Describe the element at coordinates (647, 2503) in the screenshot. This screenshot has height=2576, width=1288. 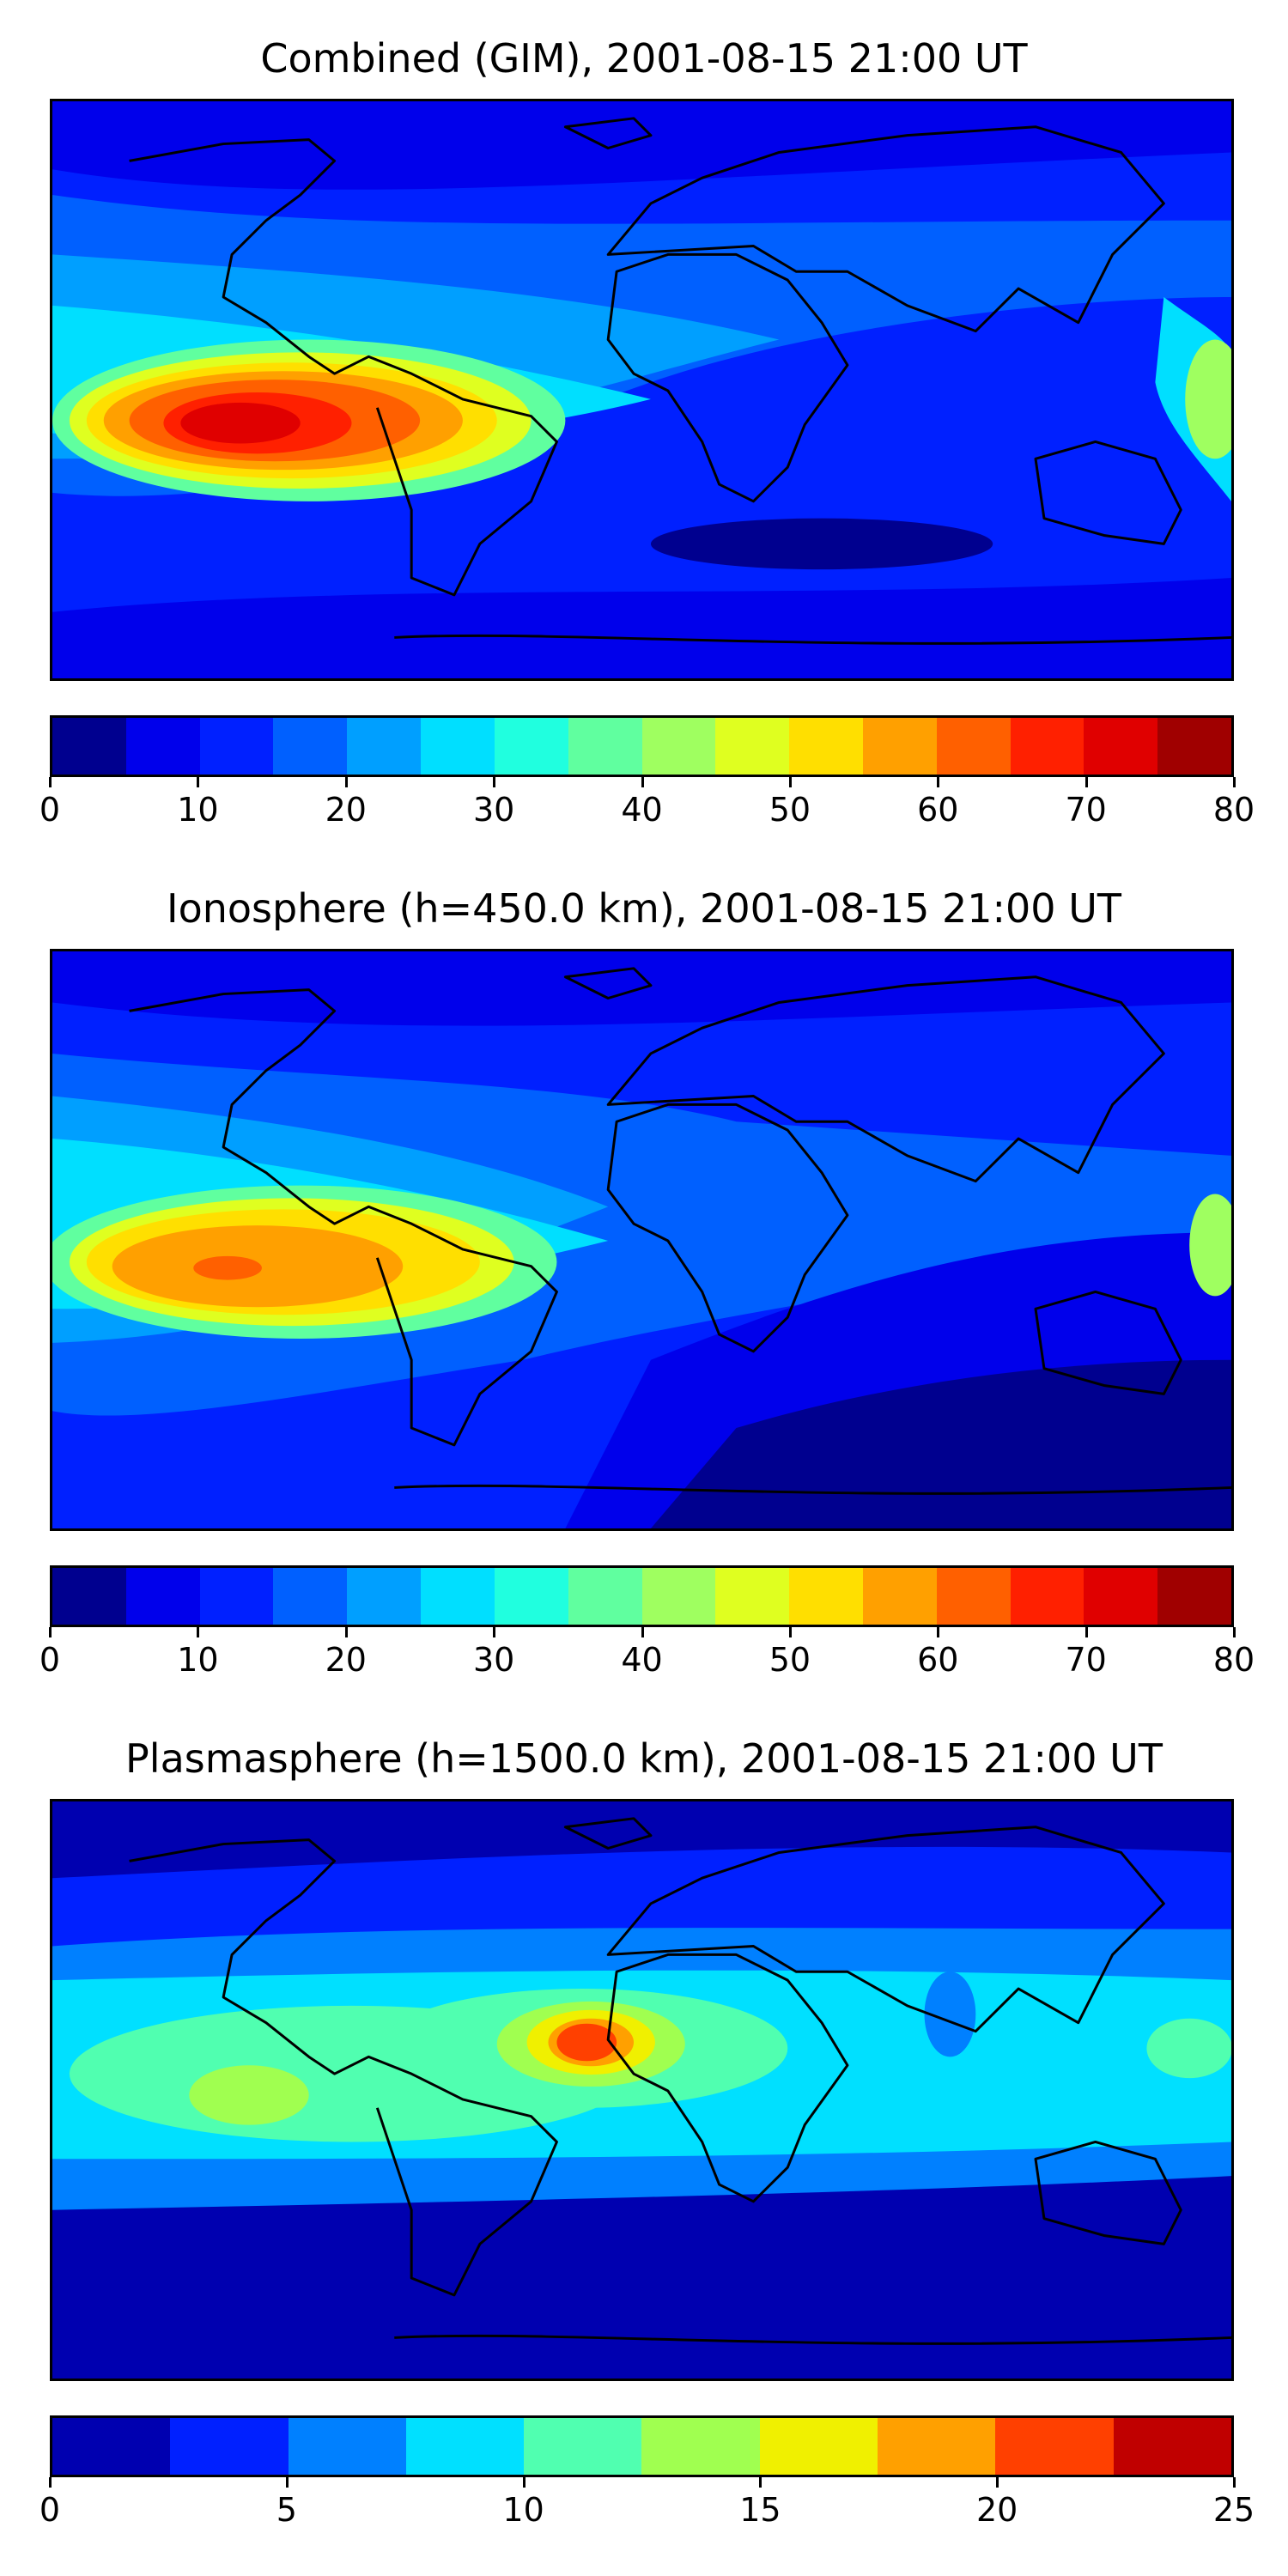
I see `colorbar-ticks-plasmasphere: 0 5 10 15 20 25` at that location.